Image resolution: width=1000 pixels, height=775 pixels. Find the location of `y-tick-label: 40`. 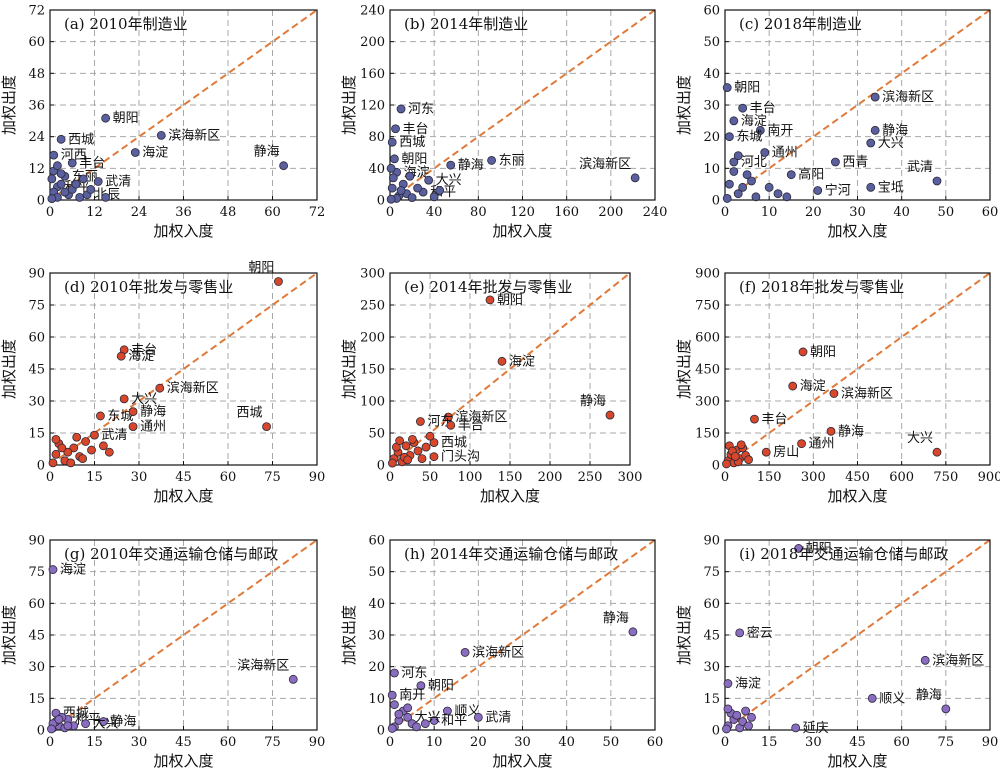

y-tick-label: 40 is located at coordinates (376, 169).